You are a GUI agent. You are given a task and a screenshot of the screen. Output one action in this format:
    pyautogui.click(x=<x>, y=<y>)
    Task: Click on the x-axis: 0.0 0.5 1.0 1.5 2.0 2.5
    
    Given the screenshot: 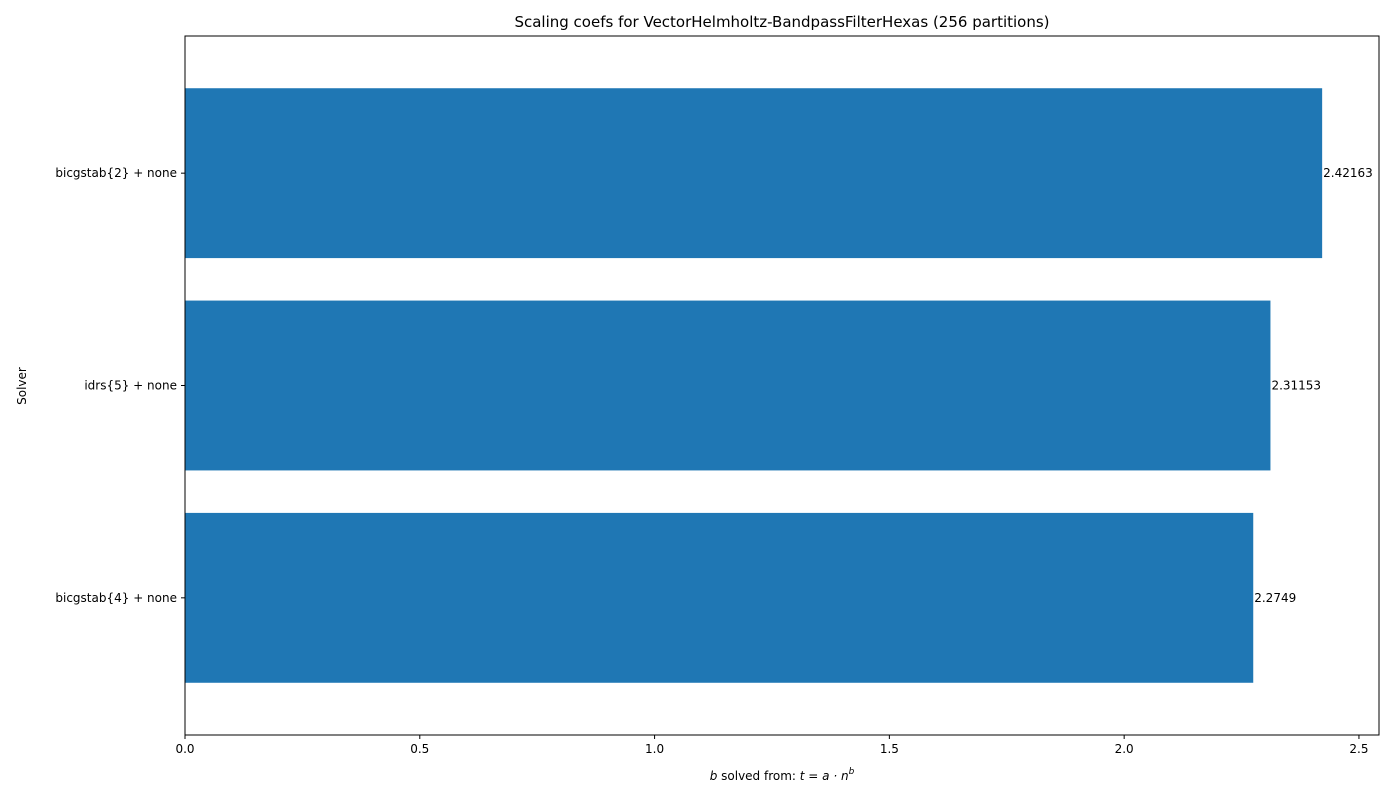 What is the action you would take?
    pyautogui.click(x=771, y=745)
    